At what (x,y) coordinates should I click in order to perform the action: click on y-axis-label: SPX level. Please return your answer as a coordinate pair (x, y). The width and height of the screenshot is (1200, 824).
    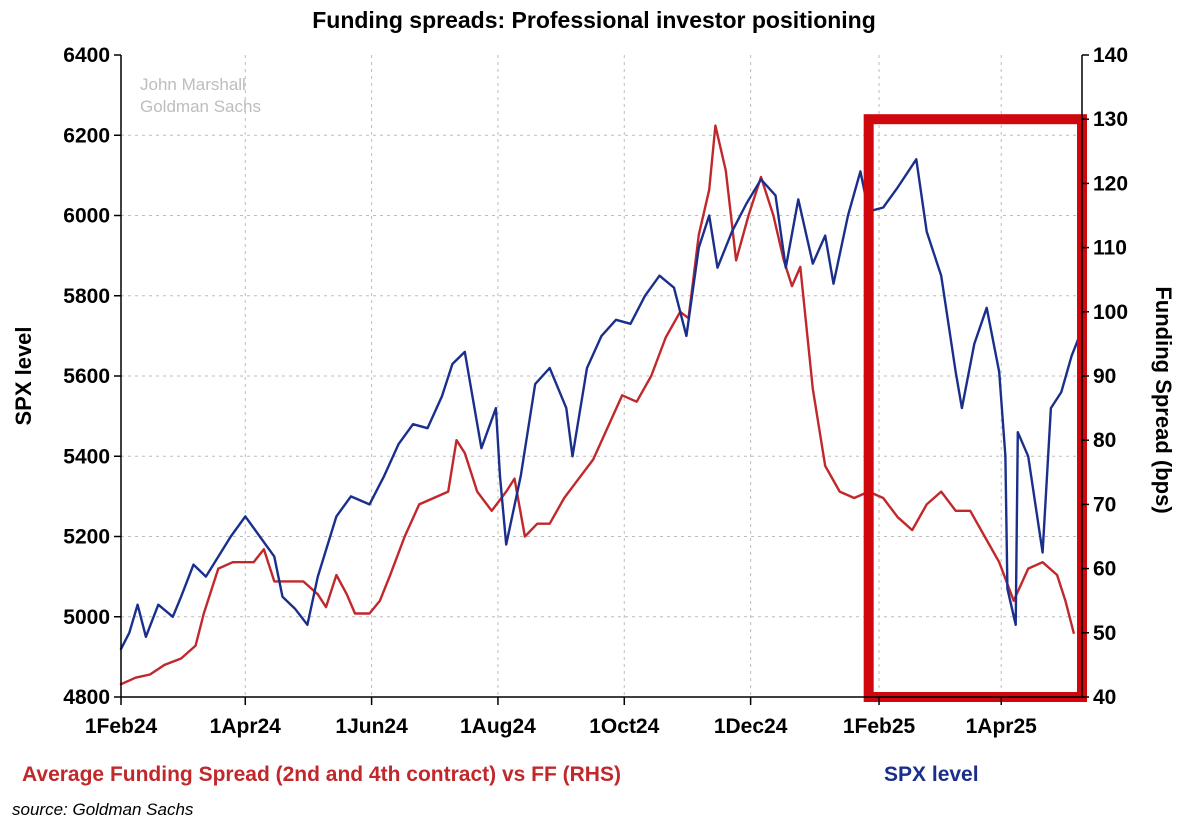
    Looking at the image, I should click on (23, 375).